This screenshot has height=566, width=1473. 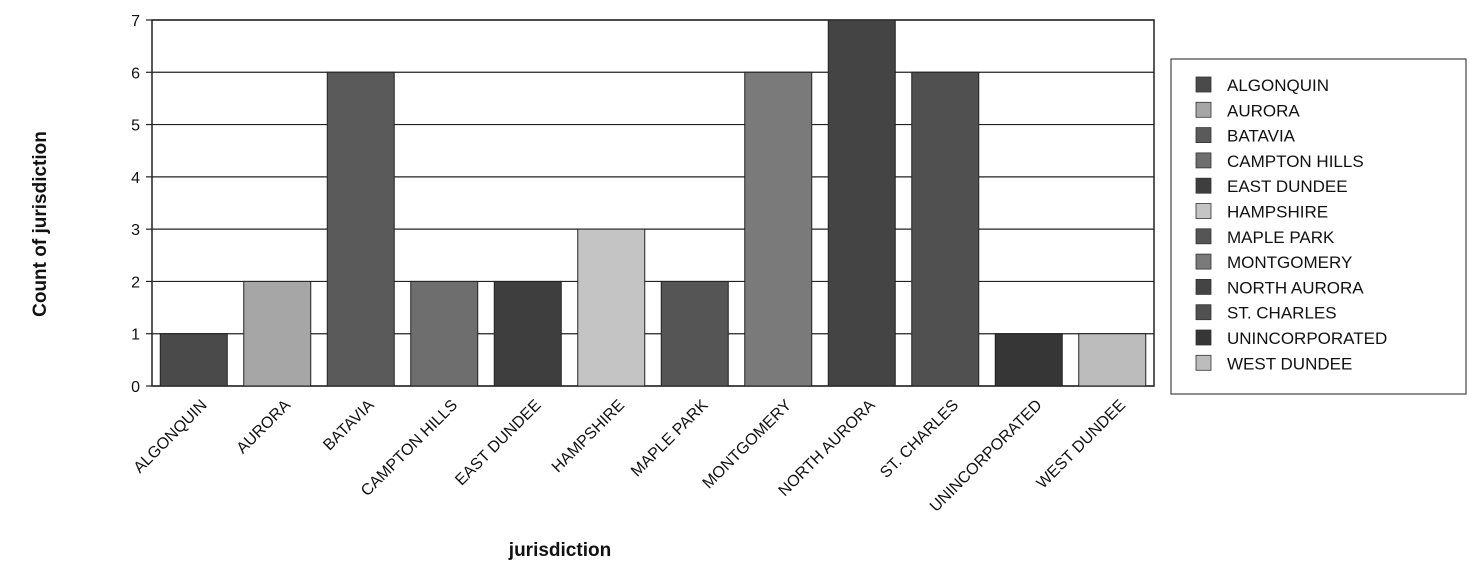 What do you see at coordinates (135, 230) in the screenshot?
I see `y-tick-label: 3` at bounding box center [135, 230].